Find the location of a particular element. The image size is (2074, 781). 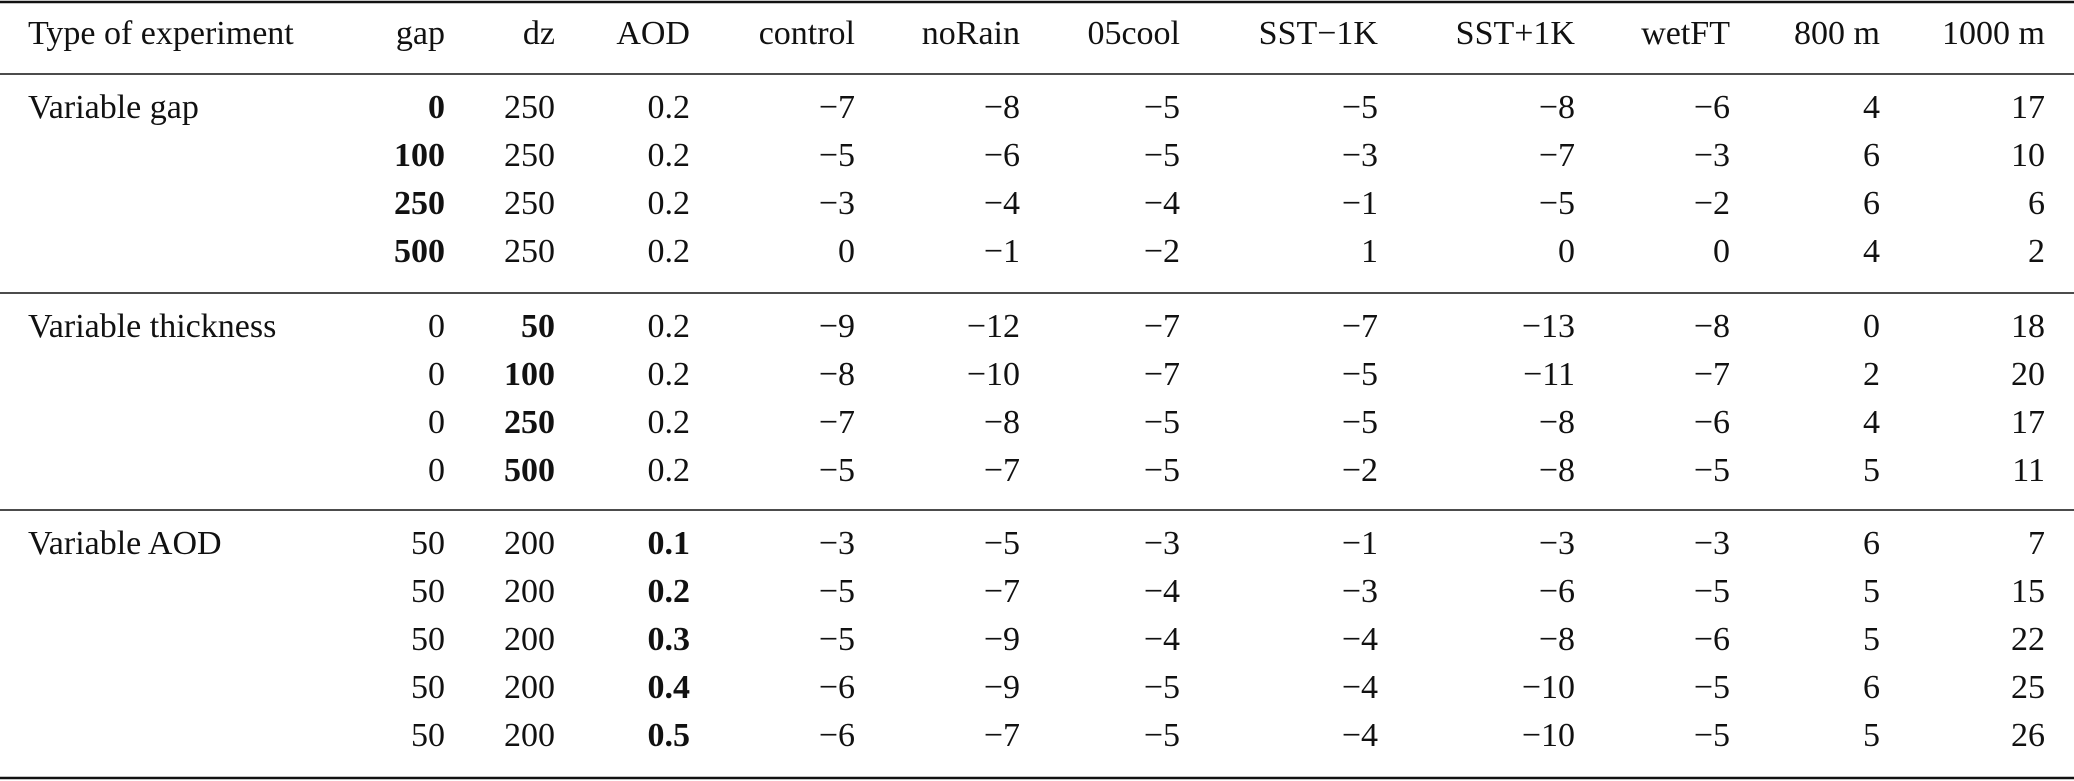

column-header: AOD is located at coordinates (653, 33).